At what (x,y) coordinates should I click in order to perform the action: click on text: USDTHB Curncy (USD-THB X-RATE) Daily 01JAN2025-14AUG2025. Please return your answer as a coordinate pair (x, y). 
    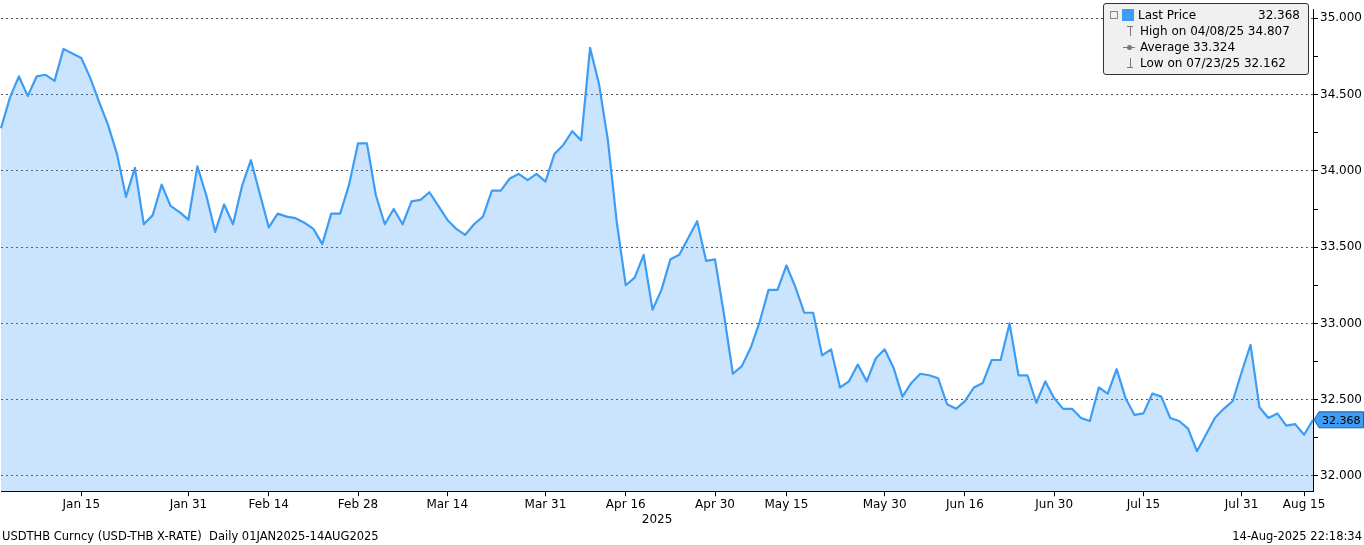
    Looking at the image, I should click on (190, 536).